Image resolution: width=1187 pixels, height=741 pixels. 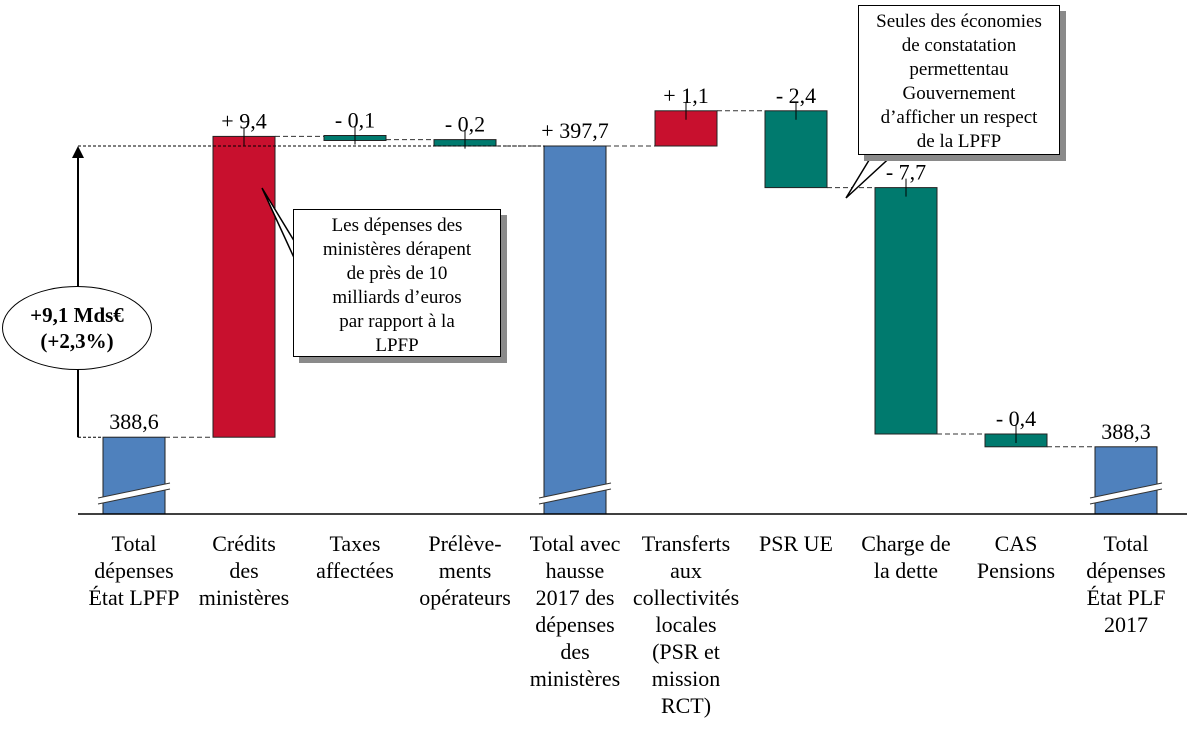 I want to click on category-label-8: Charge de la dette, so click(x=906, y=557).